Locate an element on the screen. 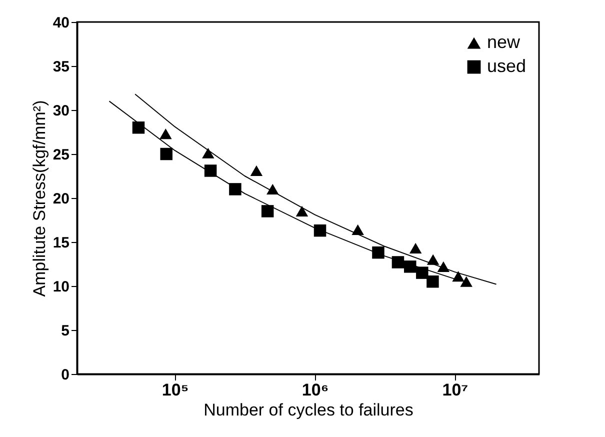 The height and width of the screenshot is (437, 605). y-tick-label: 10 is located at coordinates (61, 287).